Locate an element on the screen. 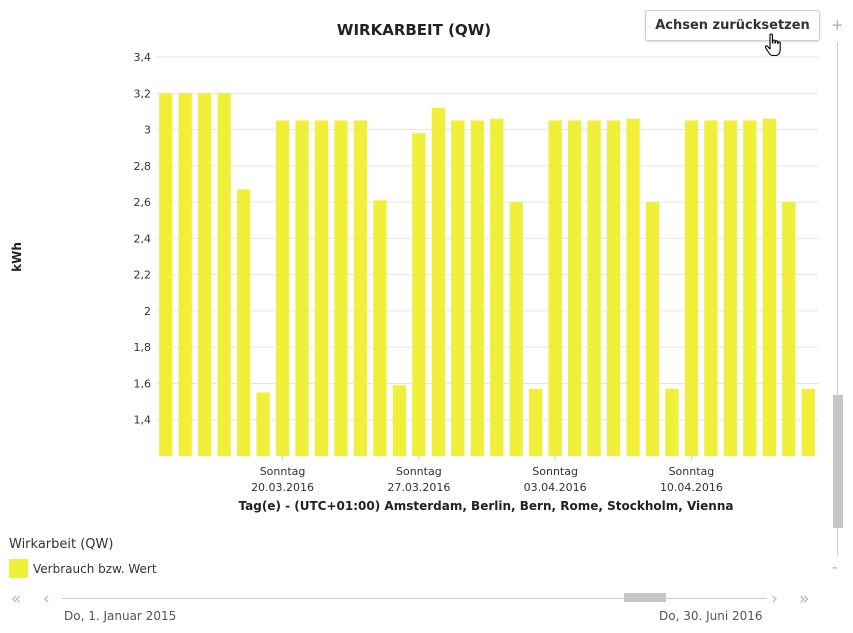 The image size is (853, 633). y-tick-label: 3,4 is located at coordinates (143, 57).